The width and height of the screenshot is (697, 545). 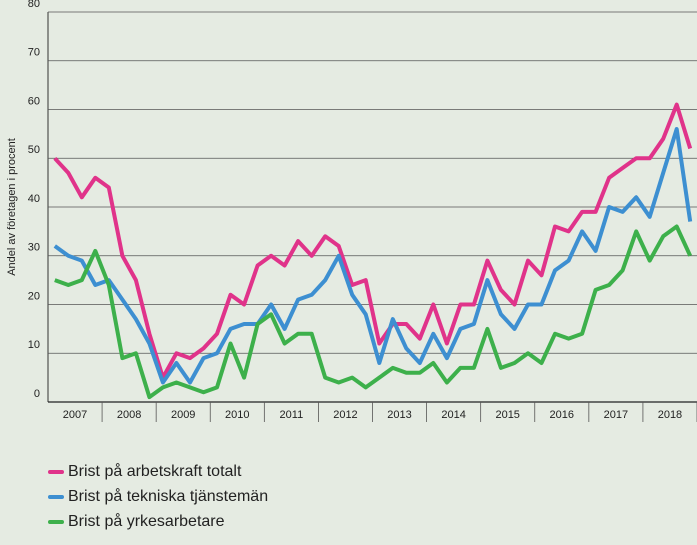 What do you see at coordinates (146, 521) in the screenshot?
I see `legend-label: Brist på yrkesarbetare` at bounding box center [146, 521].